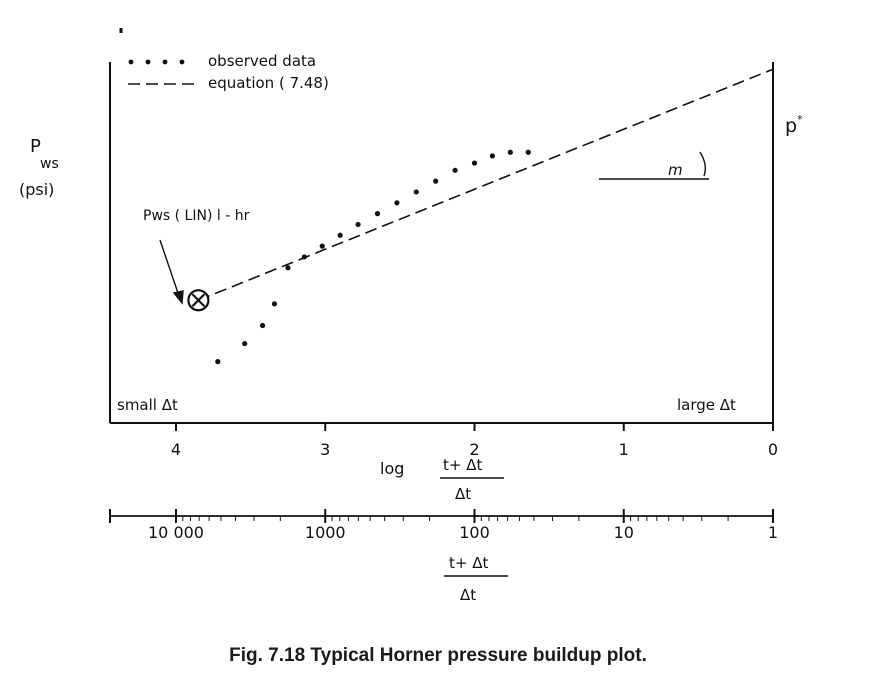 The image size is (876, 700). I want to click on slope-m-label: m, so click(675, 170).